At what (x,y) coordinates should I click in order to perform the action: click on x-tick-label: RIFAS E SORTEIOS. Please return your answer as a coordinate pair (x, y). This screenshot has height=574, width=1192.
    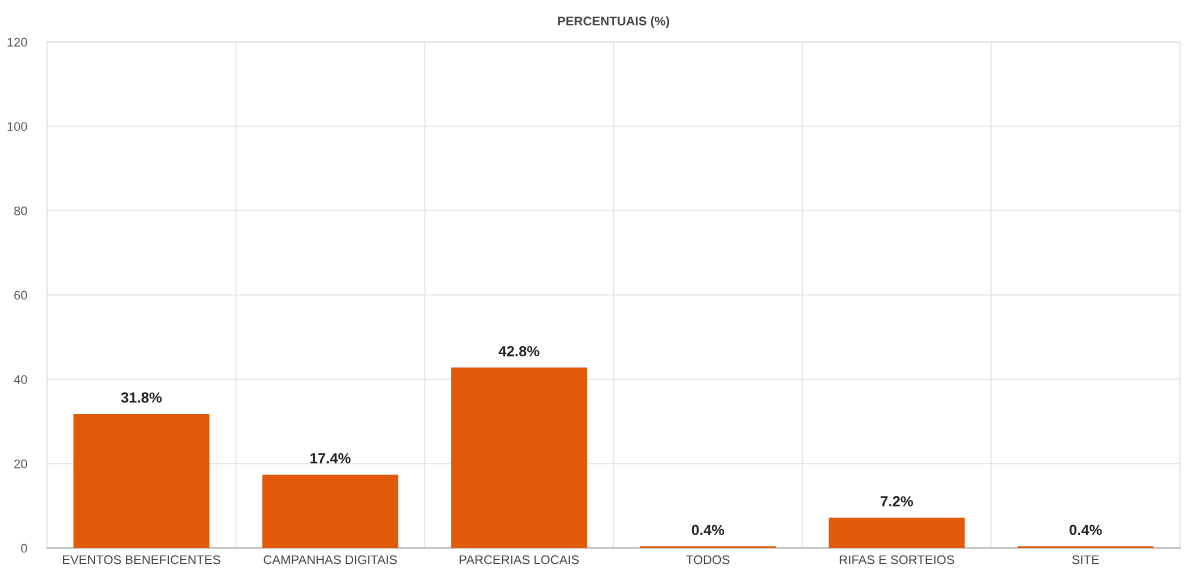
    Looking at the image, I should click on (897, 560).